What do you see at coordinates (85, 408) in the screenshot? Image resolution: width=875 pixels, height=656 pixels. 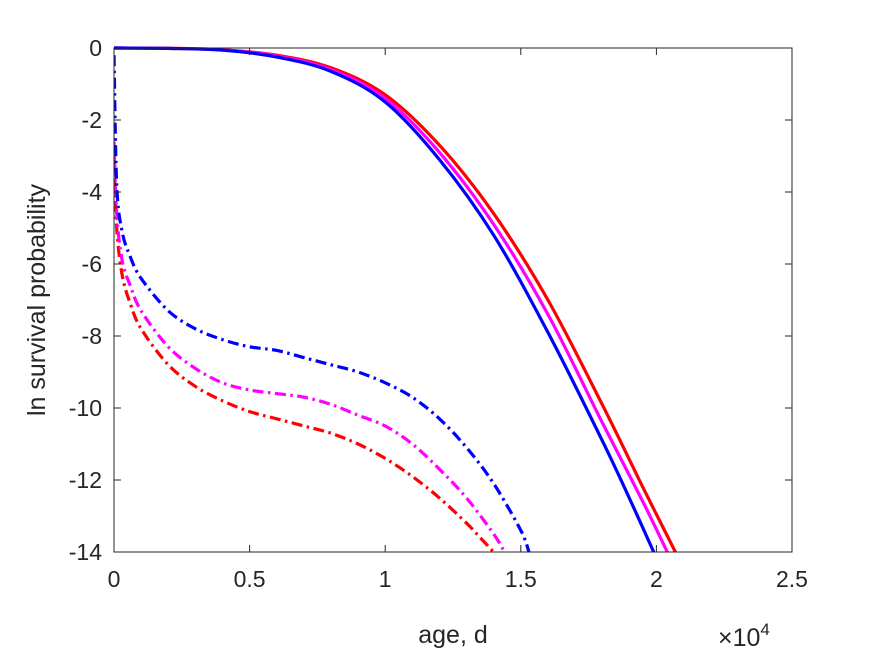 I see `y-tick-label: -10` at bounding box center [85, 408].